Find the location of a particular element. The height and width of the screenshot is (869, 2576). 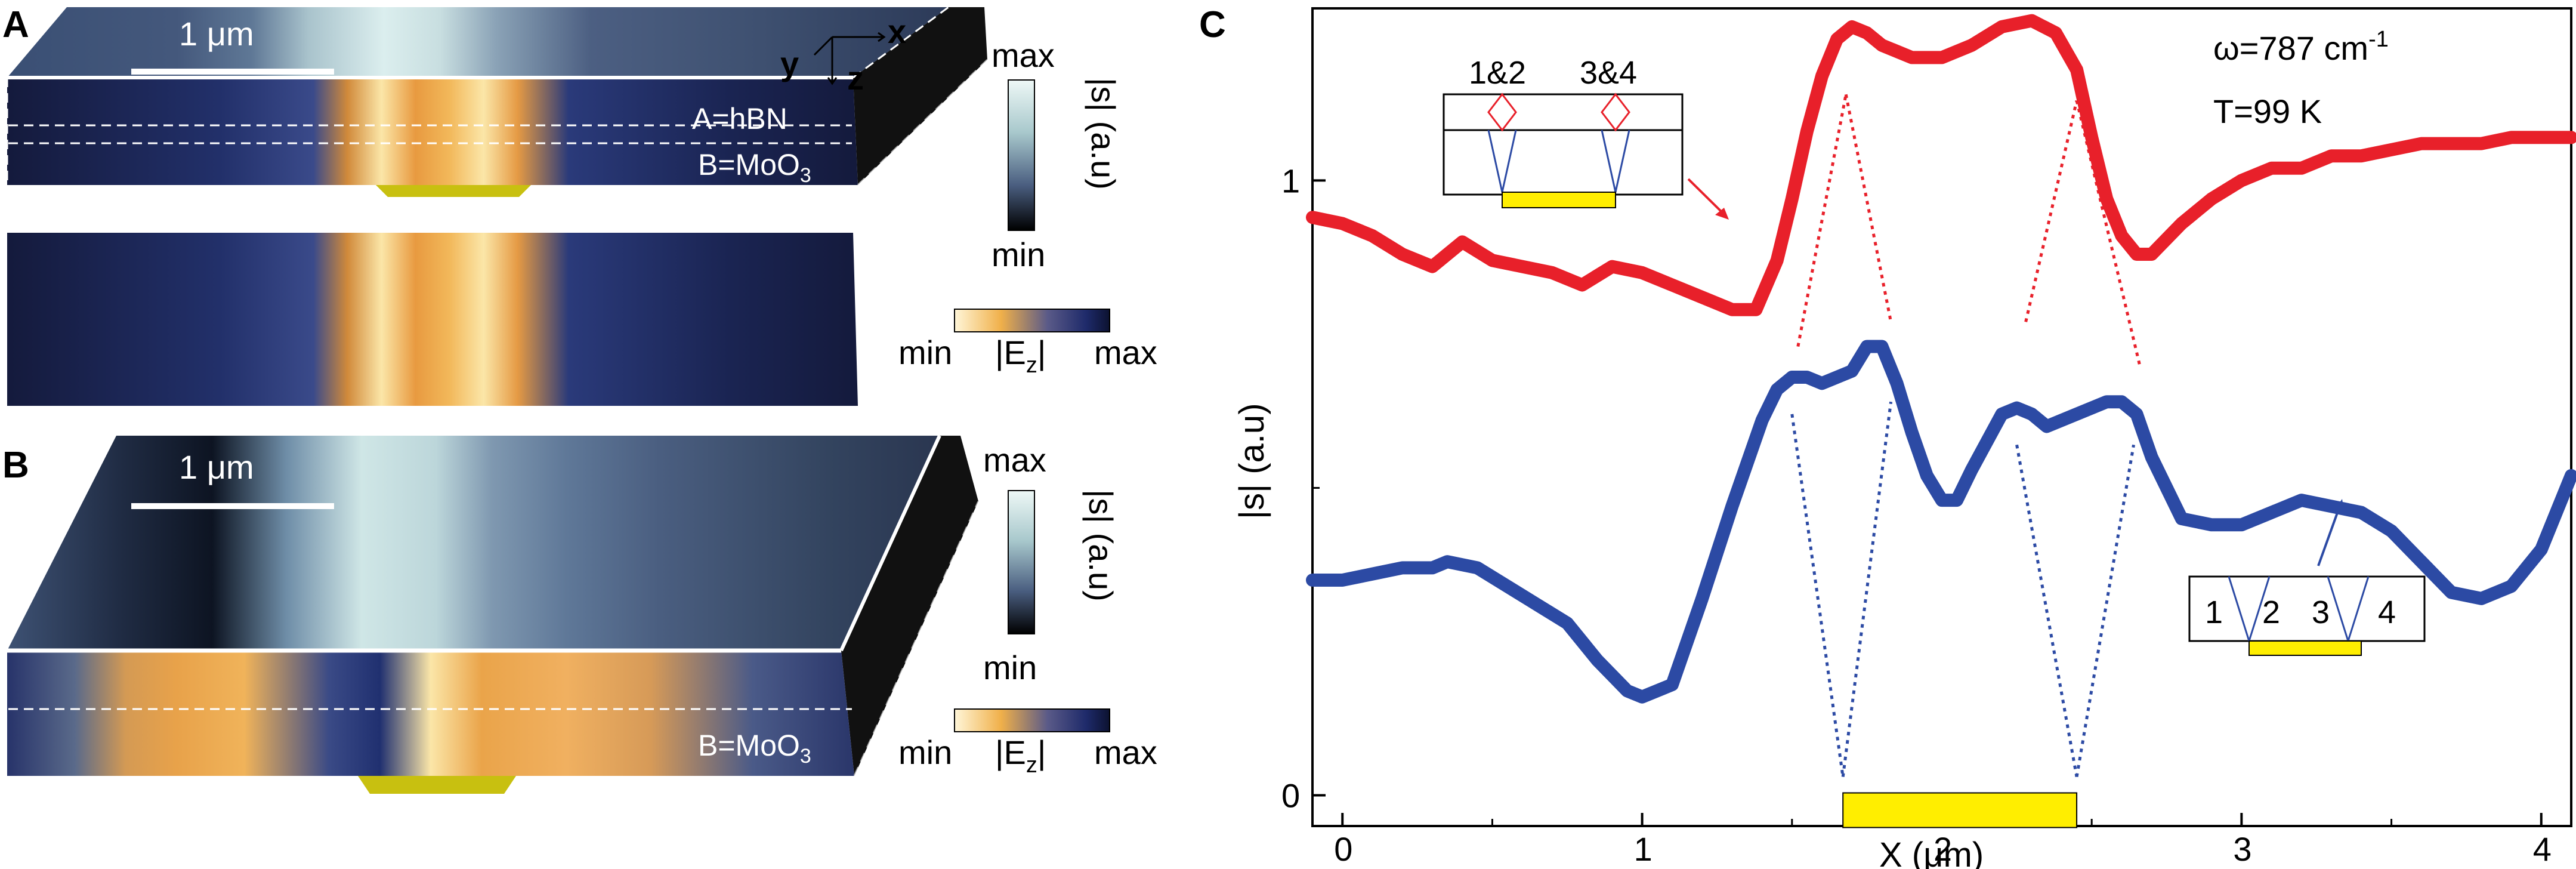

x-tick-label: 2 is located at coordinates (1942, 849).